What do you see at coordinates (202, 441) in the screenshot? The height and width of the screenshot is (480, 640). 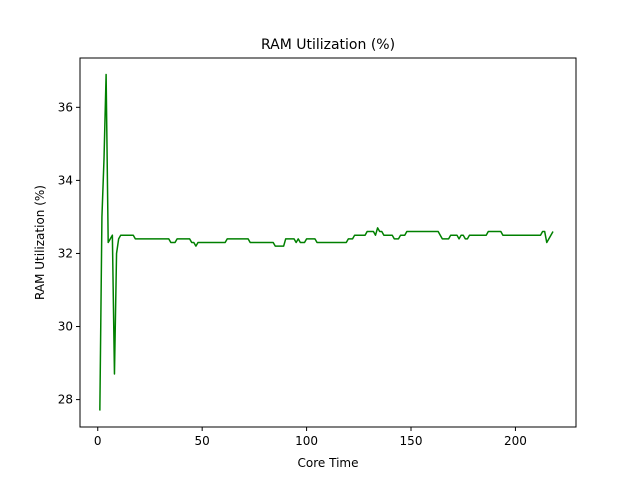 I see `x-tick-label: 50` at bounding box center [202, 441].